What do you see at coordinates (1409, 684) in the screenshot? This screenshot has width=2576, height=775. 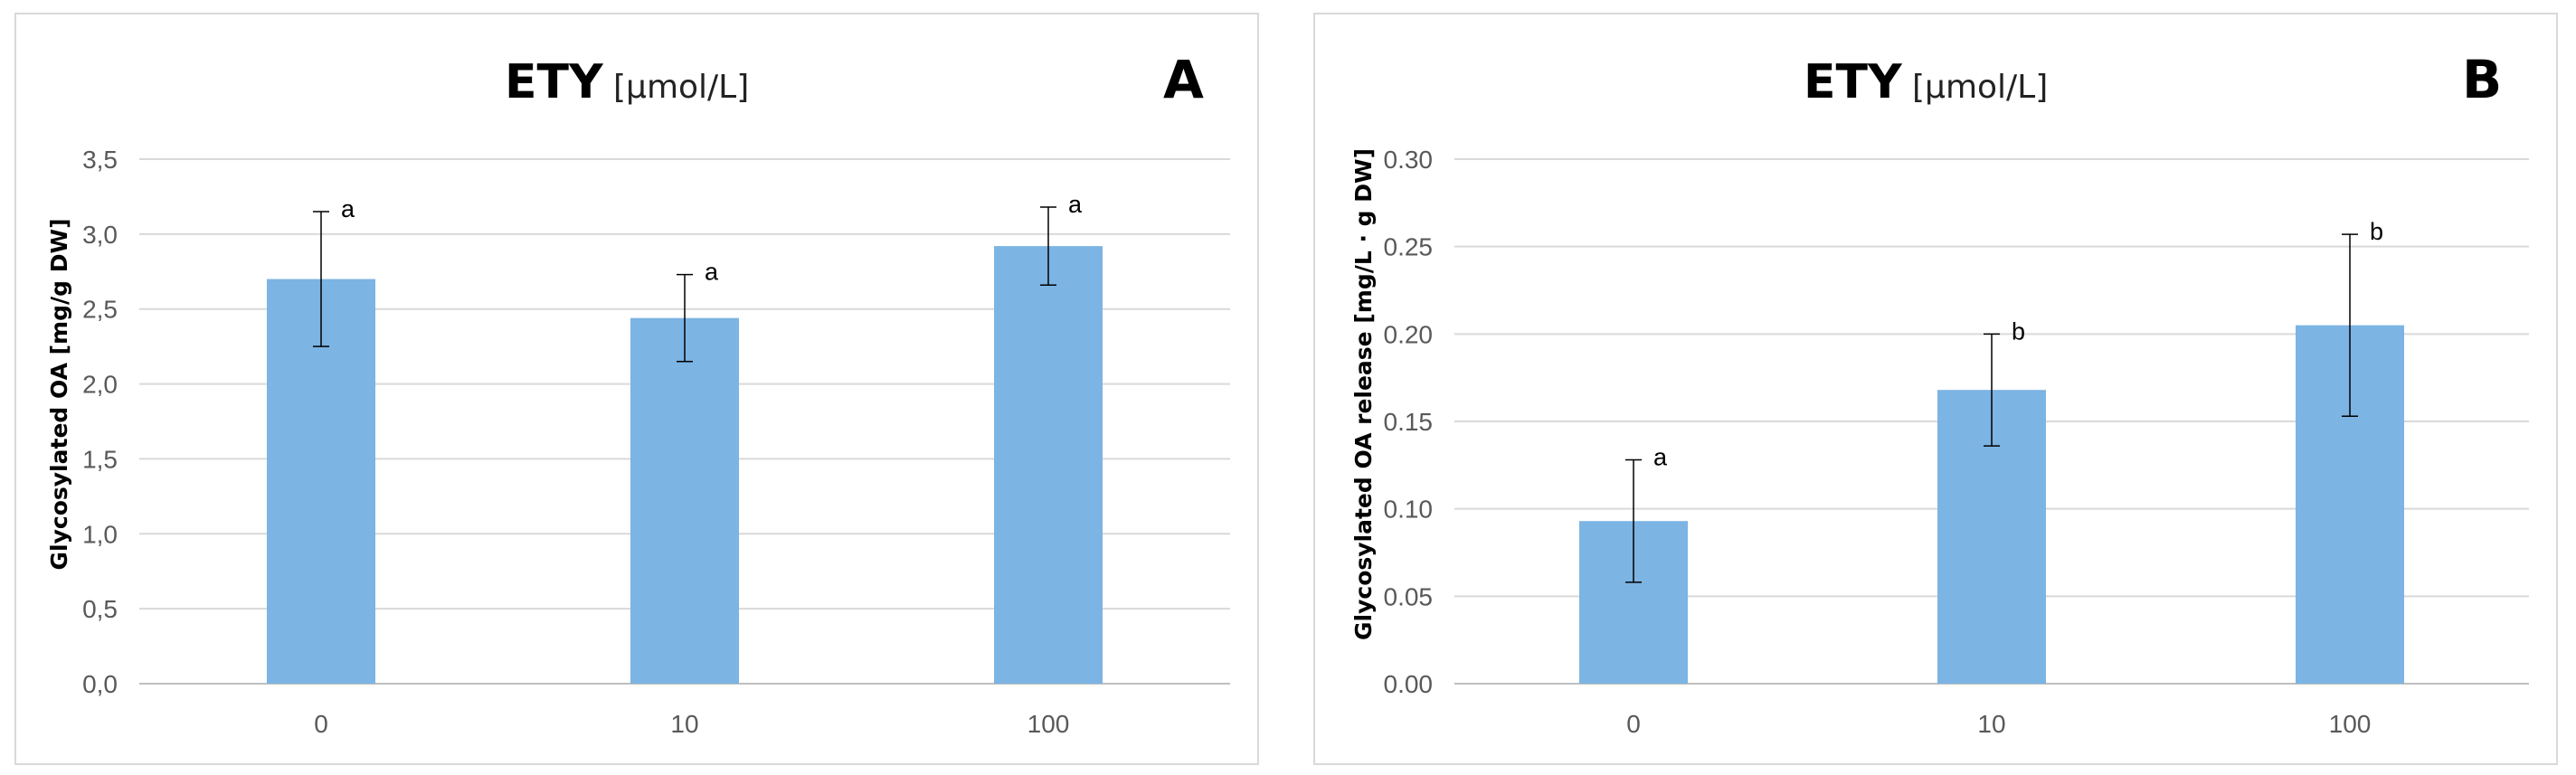 I see `chart-b-y-tick-label: 0.00` at bounding box center [1409, 684].